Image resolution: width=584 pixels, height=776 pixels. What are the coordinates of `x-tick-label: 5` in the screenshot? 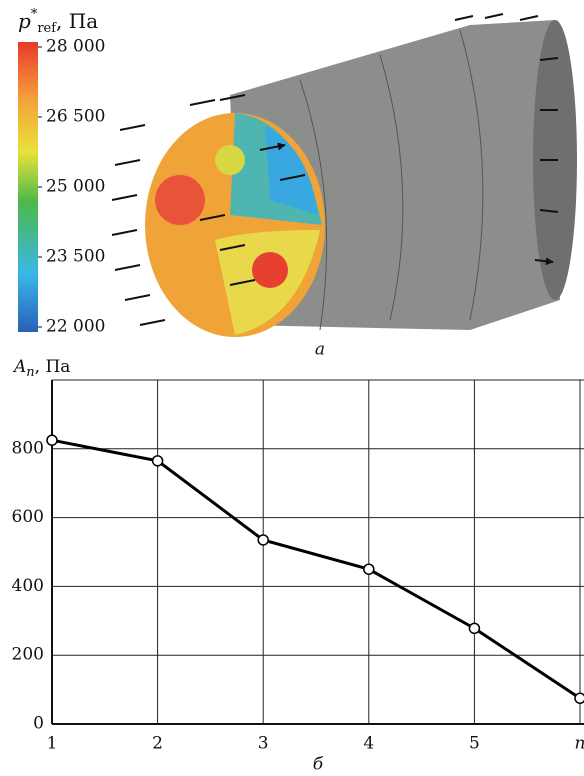 It's located at (474, 744).